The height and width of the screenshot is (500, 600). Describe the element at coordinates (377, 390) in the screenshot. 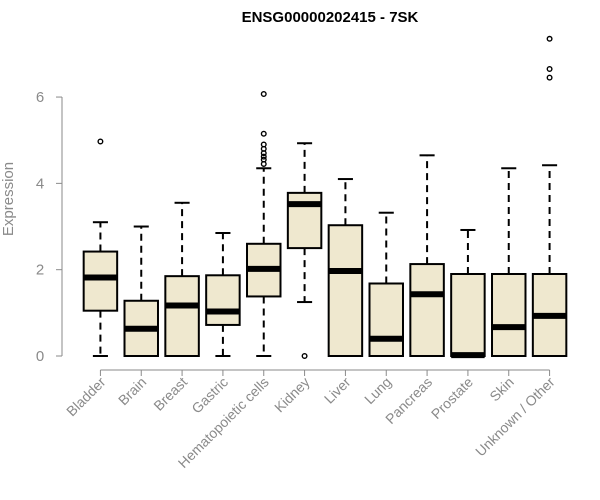

I see `x-tick-label: Lung` at that location.